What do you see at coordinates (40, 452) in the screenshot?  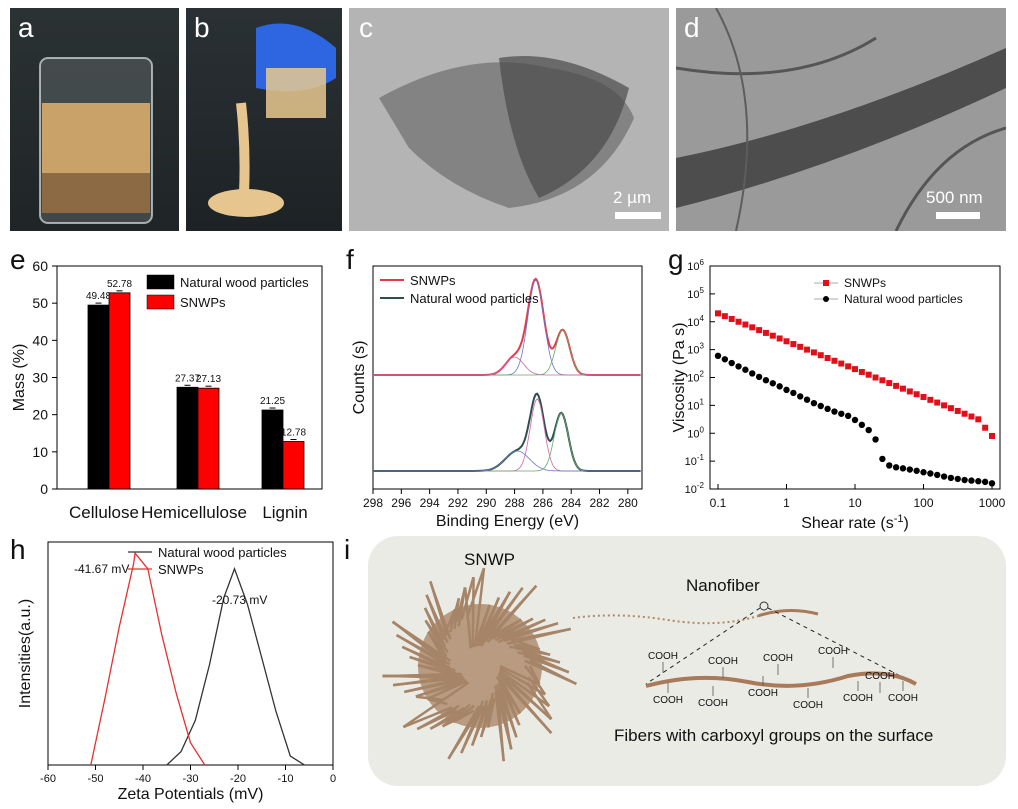 I see `y-tick-label: 10` at bounding box center [40, 452].